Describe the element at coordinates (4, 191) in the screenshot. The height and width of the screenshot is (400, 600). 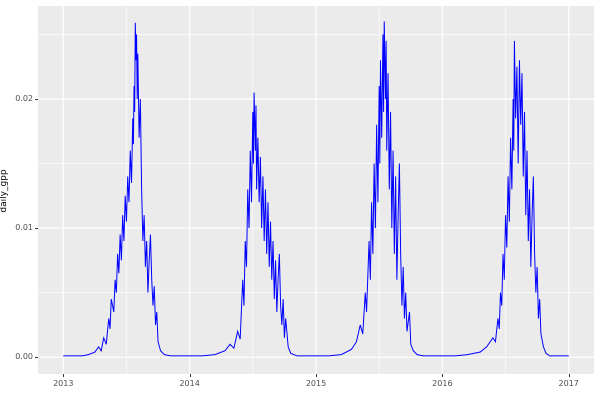
I see `y-axis-label: daily_gpp` at that location.